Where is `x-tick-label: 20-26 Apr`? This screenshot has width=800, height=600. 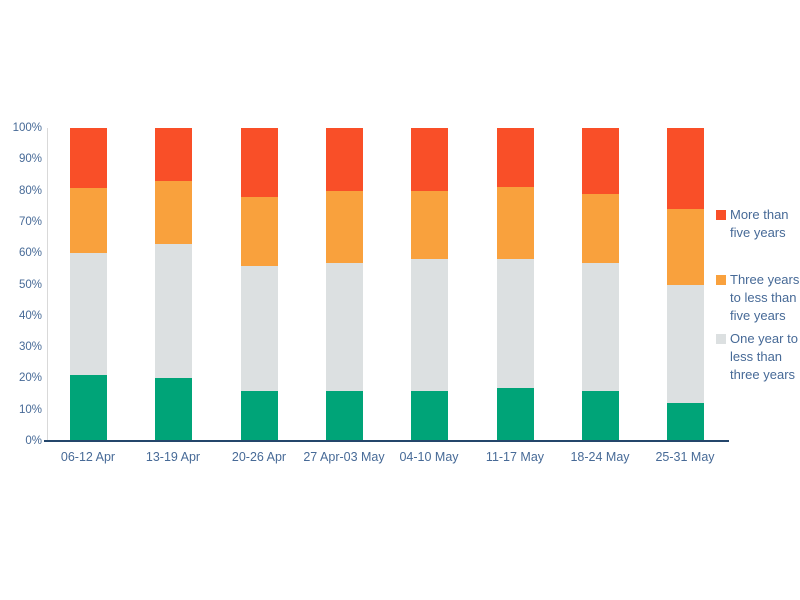 x-tick-label: 20-26 Apr is located at coordinates (259, 457).